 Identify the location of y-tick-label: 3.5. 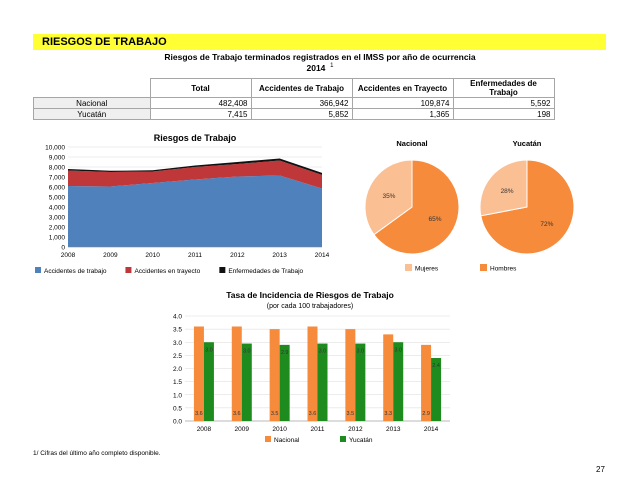
(177, 330).